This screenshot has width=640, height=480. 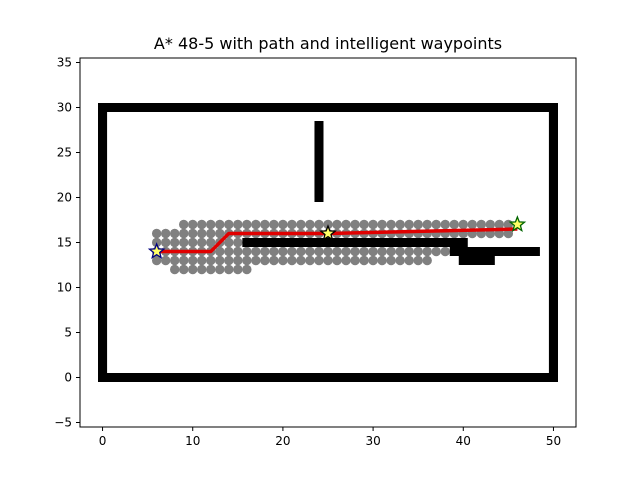 What do you see at coordinates (64, 108) in the screenshot?
I see `y-tick-label: 30` at bounding box center [64, 108].